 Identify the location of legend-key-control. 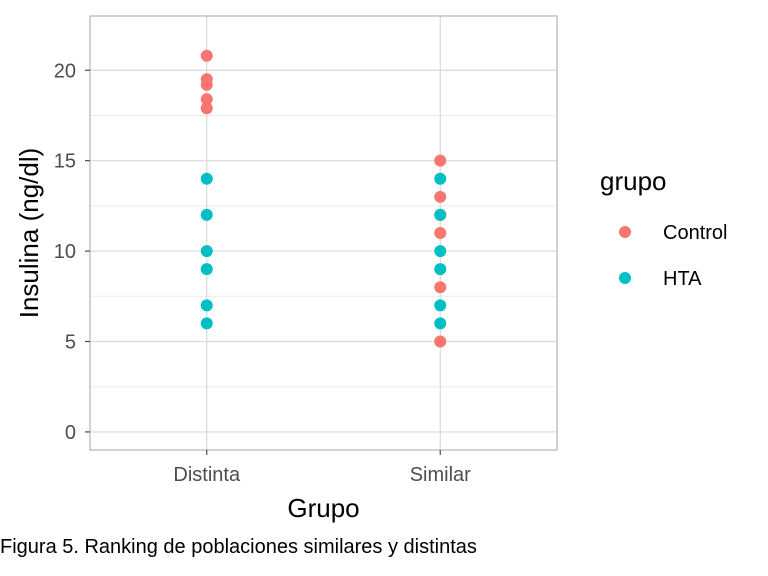
(625, 232).